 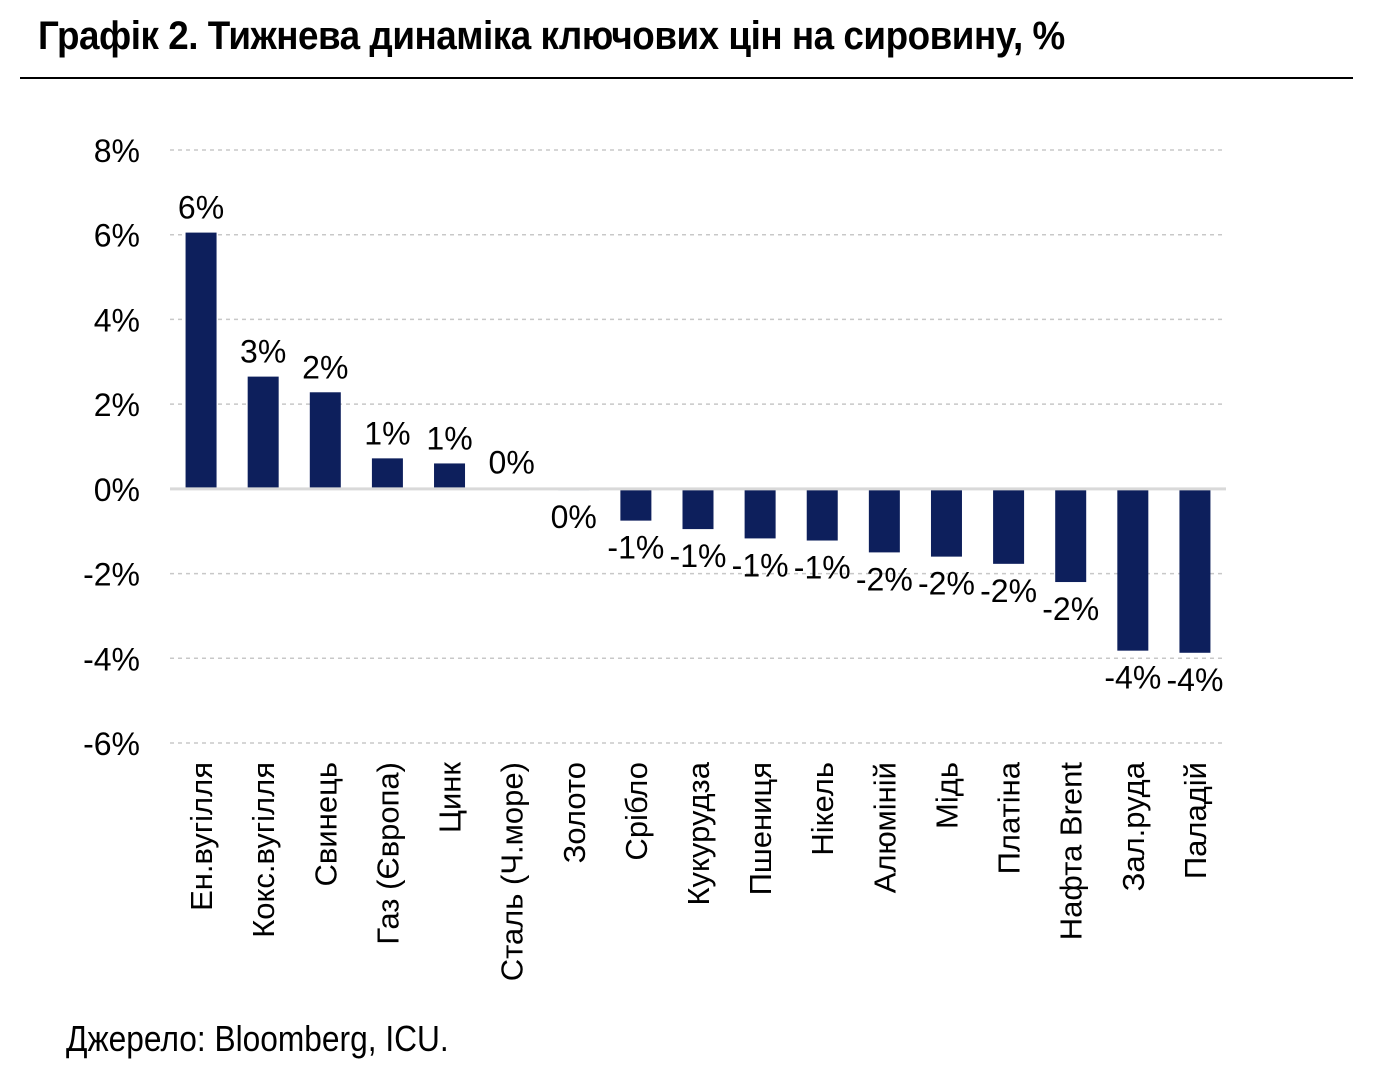 What do you see at coordinates (698, 833) in the screenshot?
I see `category-label: Кукурудза` at bounding box center [698, 833].